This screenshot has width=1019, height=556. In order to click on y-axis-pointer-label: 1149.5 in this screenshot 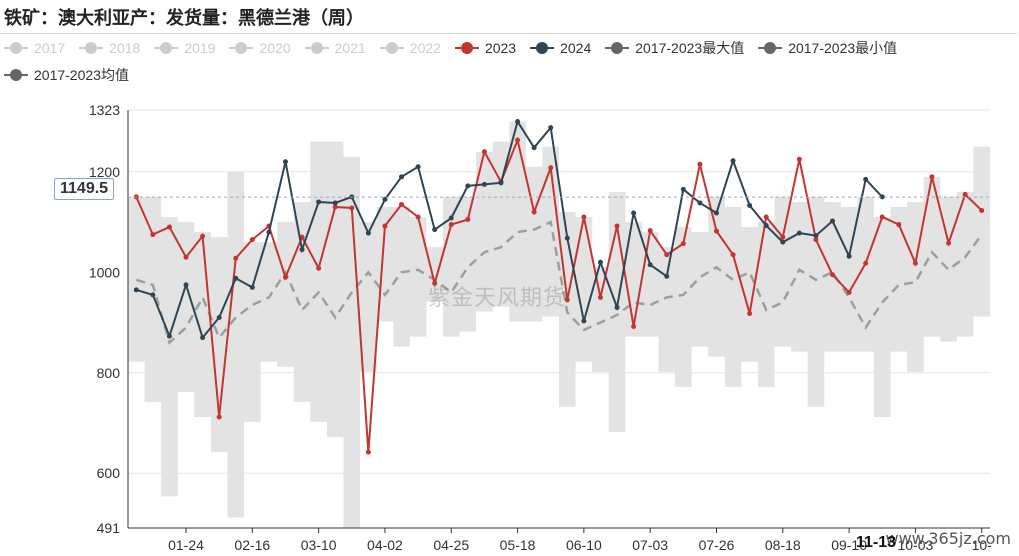, I will do `click(84, 189)`.